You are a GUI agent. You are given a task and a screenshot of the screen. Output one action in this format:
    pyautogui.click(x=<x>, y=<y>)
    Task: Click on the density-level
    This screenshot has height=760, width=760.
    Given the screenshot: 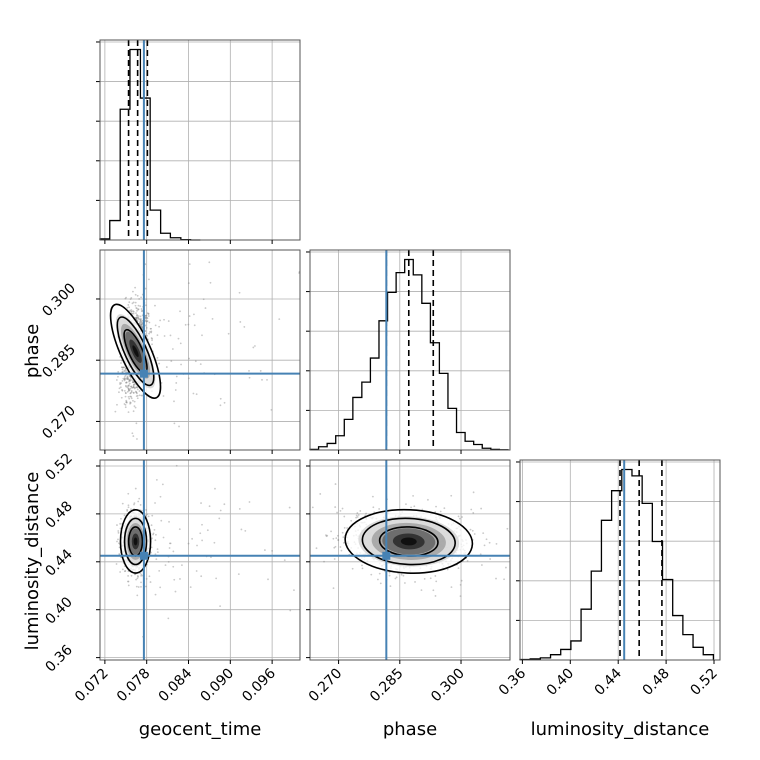 What is the action you would take?
    pyautogui.click(x=135, y=351)
    